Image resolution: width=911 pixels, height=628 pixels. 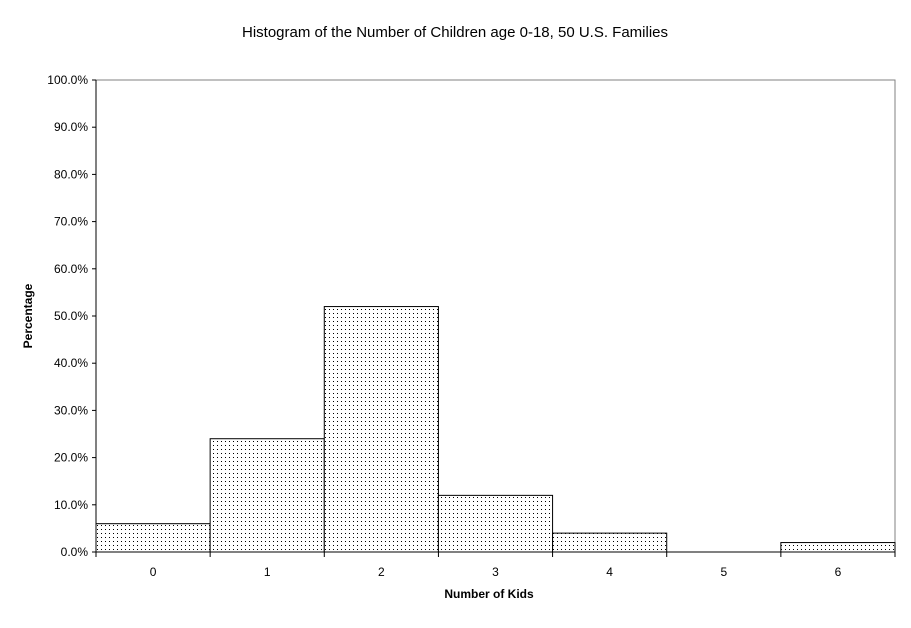 I want to click on x-tick-label: 5, so click(x=723, y=572).